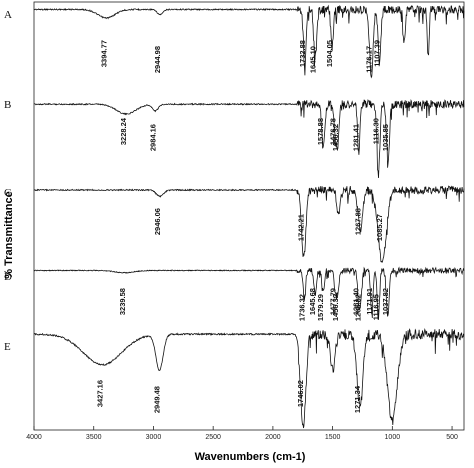 The width and height of the screenshot is (474, 468). I want to click on x-tick-label: 4000, so click(34, 437).